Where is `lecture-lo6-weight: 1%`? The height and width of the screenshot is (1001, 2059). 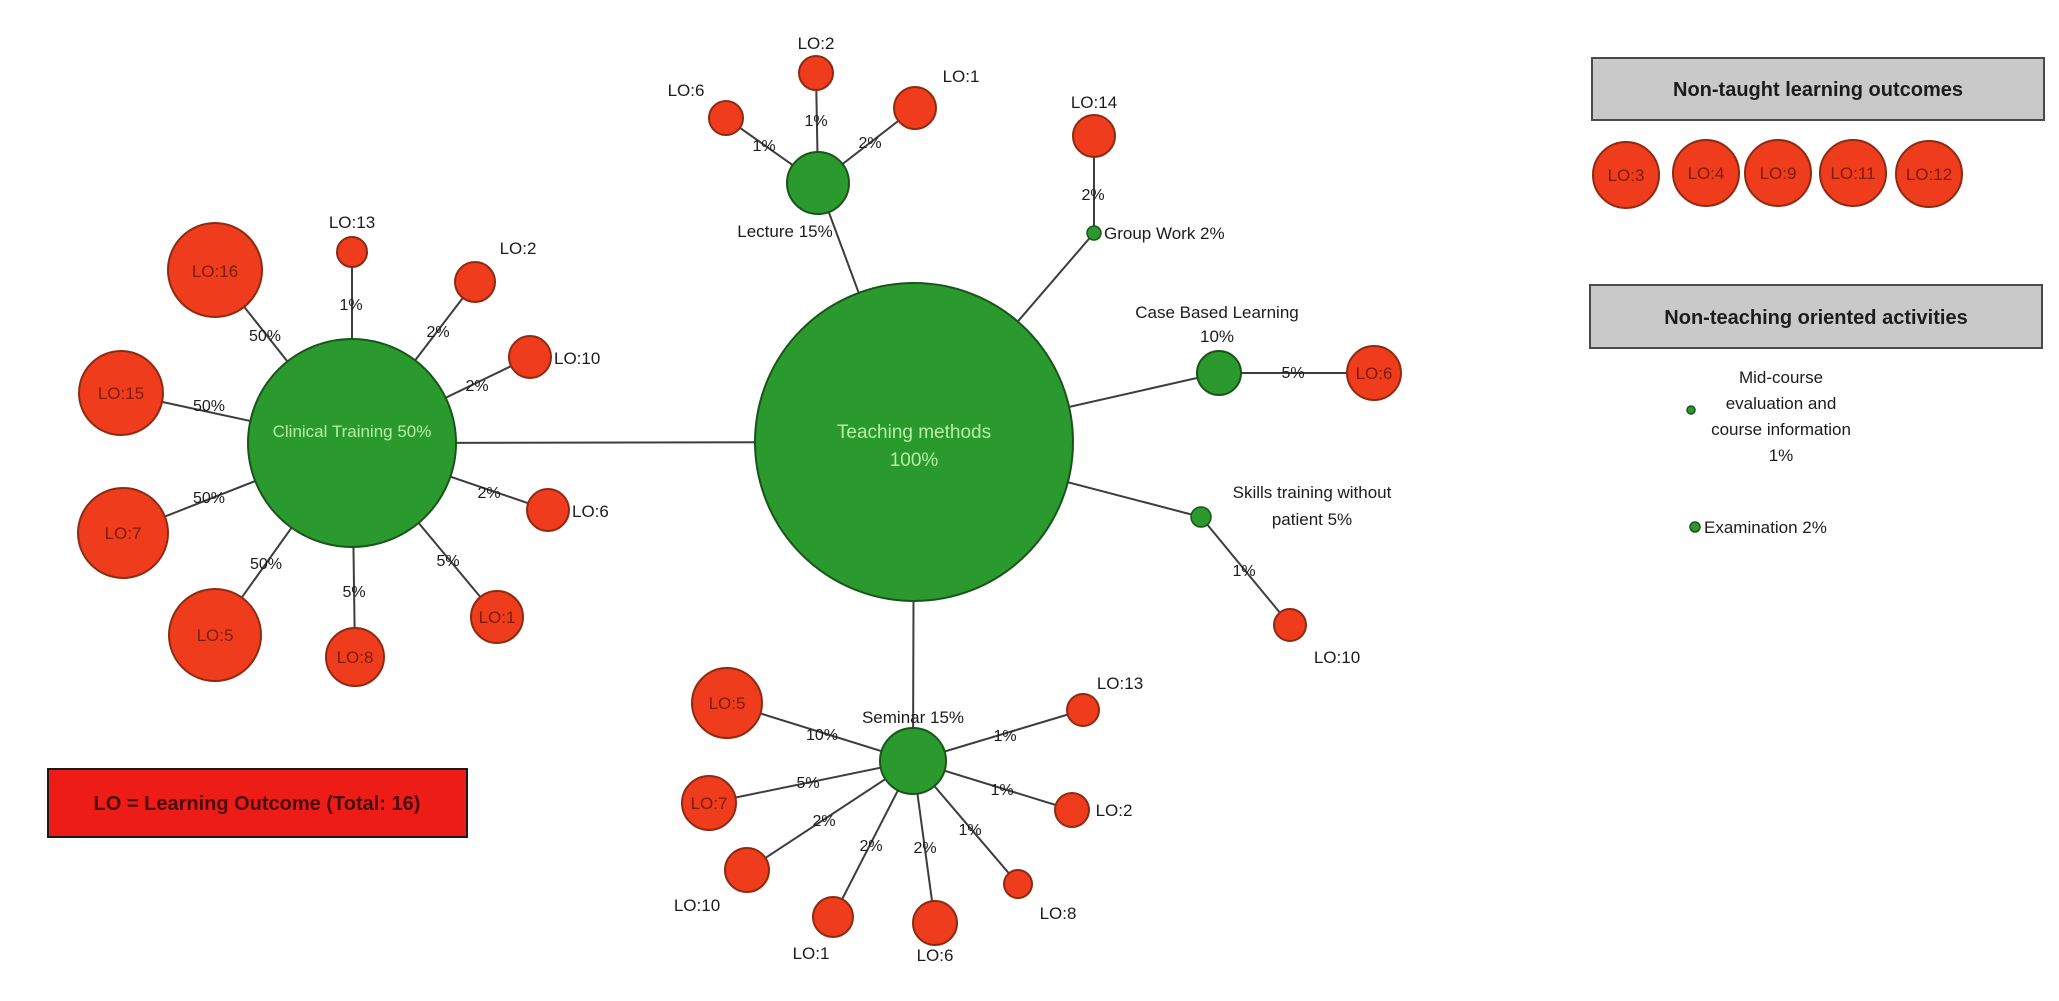 lecture-lo6-weight: 1% is located at coordinates (763, 146).